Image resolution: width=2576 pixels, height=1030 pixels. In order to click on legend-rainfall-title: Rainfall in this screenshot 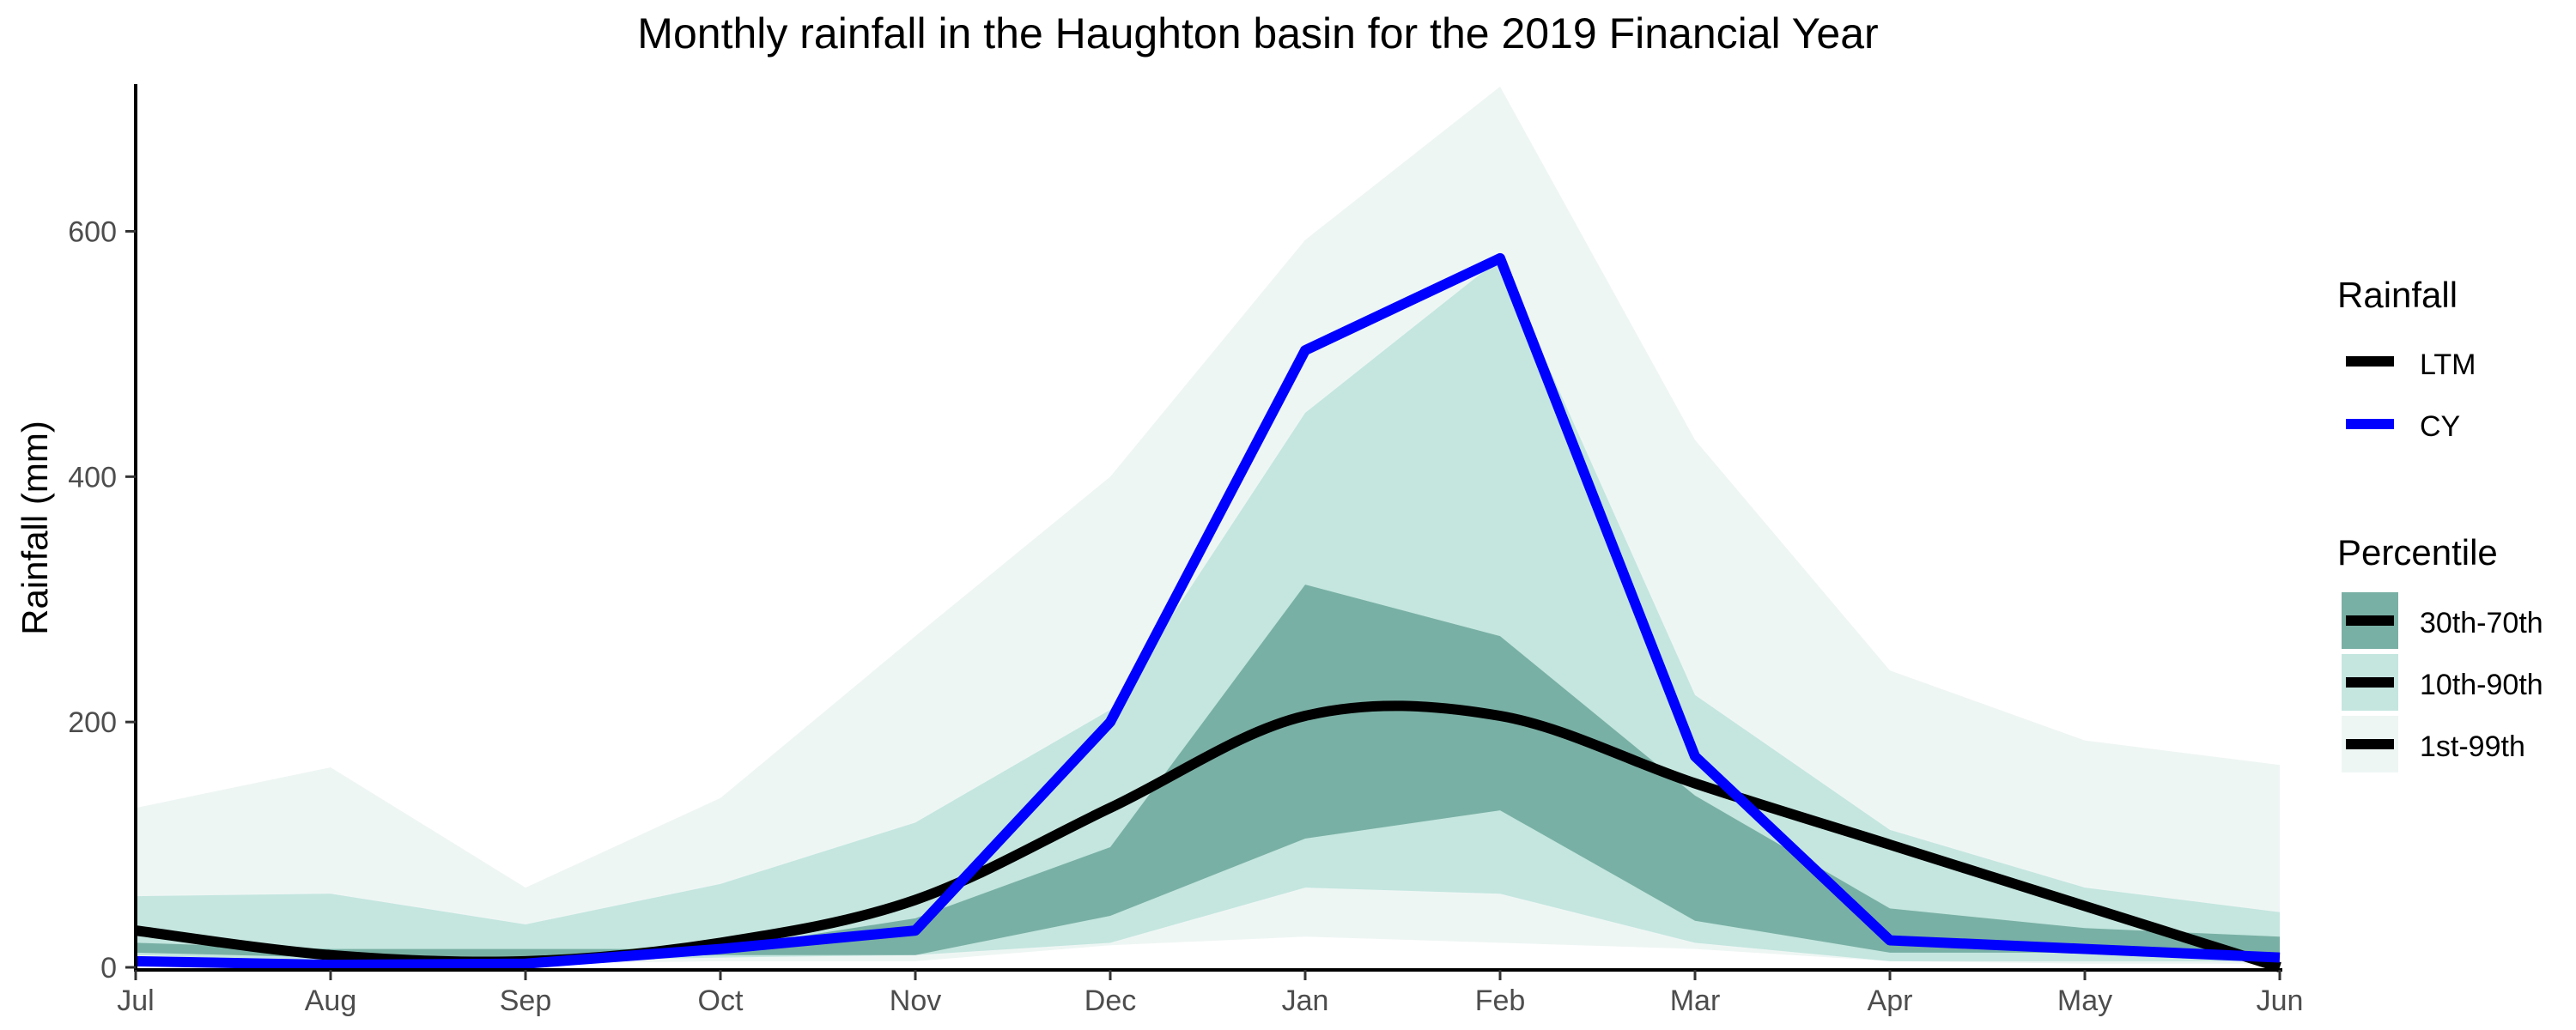, I will do `click(2397, 295)`.